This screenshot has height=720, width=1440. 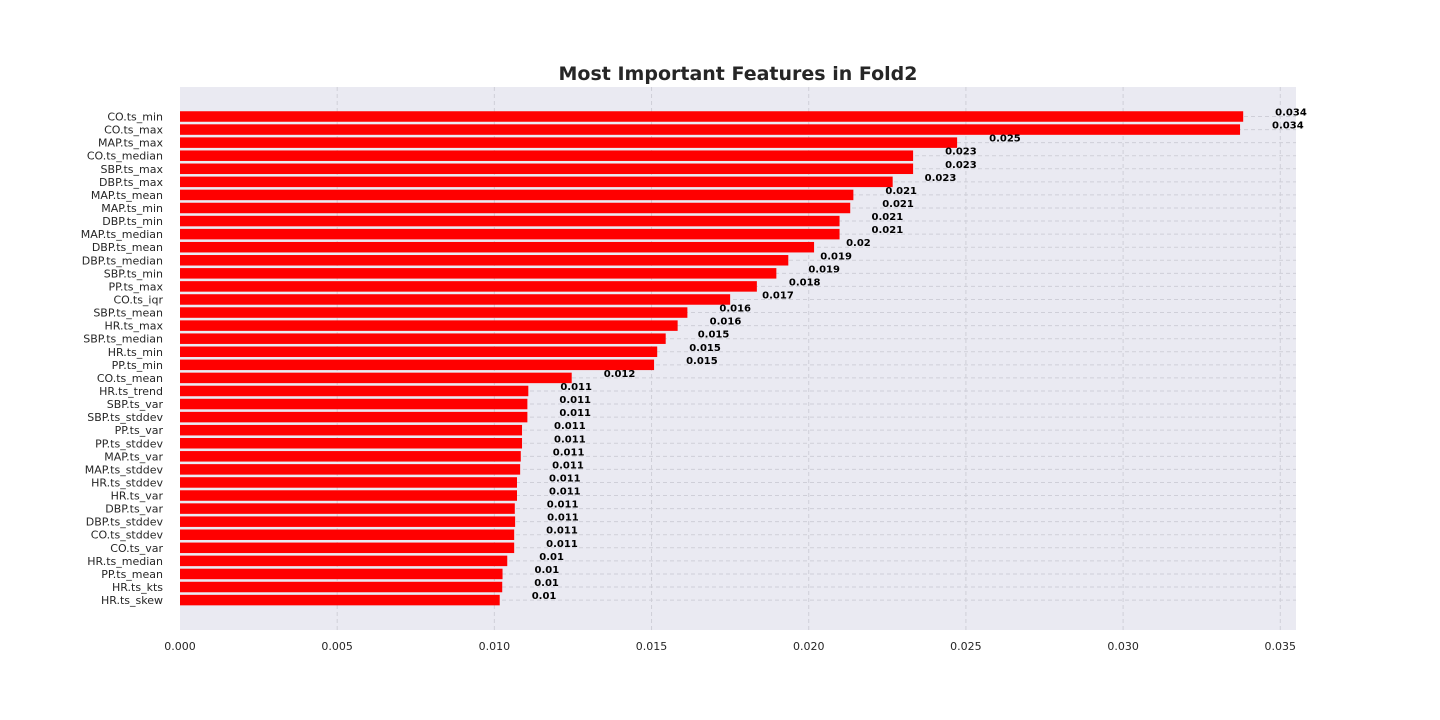 I want to click on x-tick-label: 0.000, so click(x=180, y=646).